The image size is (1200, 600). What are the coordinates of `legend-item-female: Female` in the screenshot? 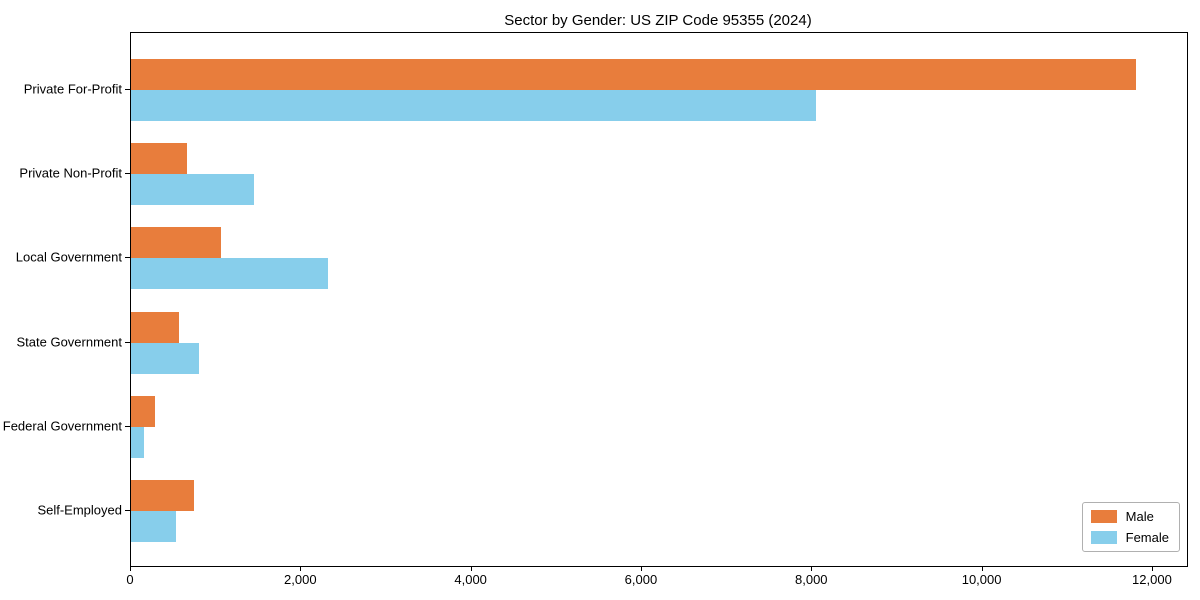 It's located at (1129, 537).